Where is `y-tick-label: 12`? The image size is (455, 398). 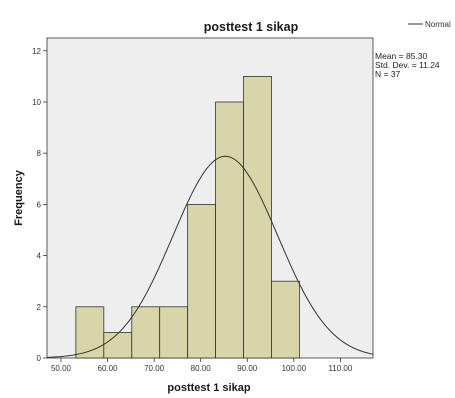 y-tick-label: 12 is located at coordinates (36, 51).